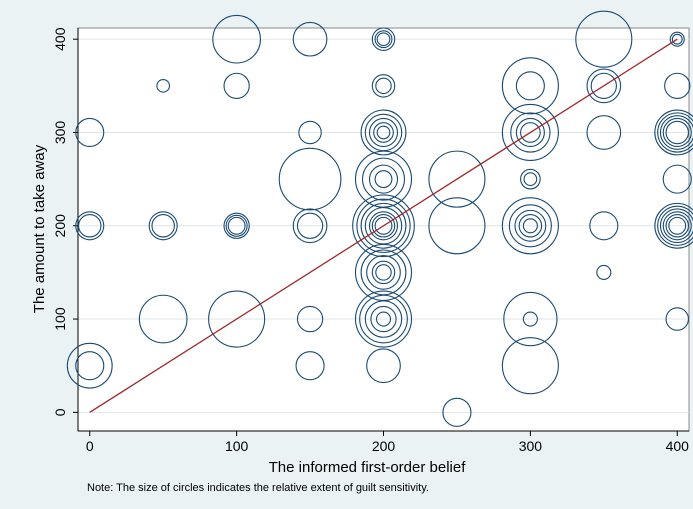  What do you see at coordinates (90, 446) in the screenshot?
I see `x-tick-label: 0` at bounding box center [90, 446].